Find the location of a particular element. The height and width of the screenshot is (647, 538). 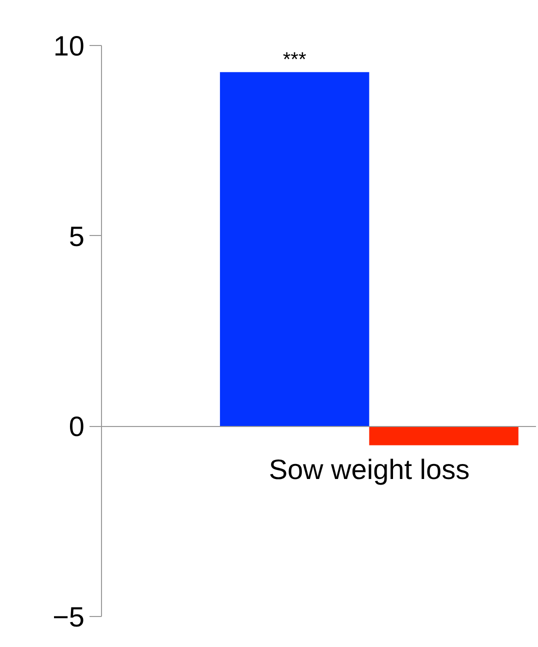

annotation: *** is located at coordinates (294, 60).